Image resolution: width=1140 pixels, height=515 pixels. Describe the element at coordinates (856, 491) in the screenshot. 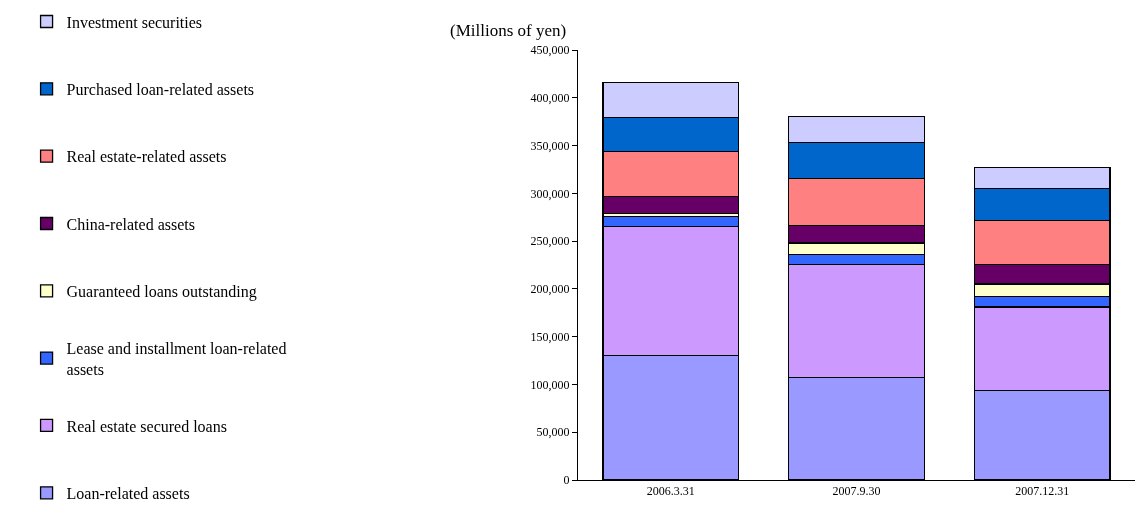

I see `x-tick-label: 2007.9.30` at that location.